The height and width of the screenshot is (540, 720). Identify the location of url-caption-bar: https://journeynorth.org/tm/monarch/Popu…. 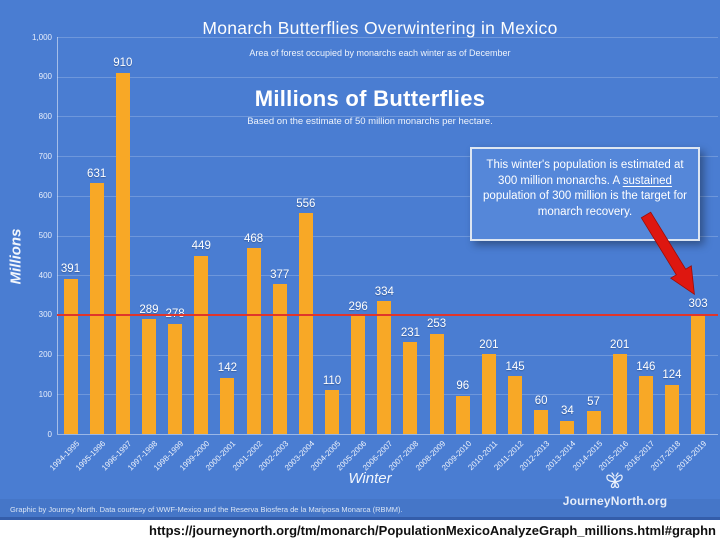
(360, 530).